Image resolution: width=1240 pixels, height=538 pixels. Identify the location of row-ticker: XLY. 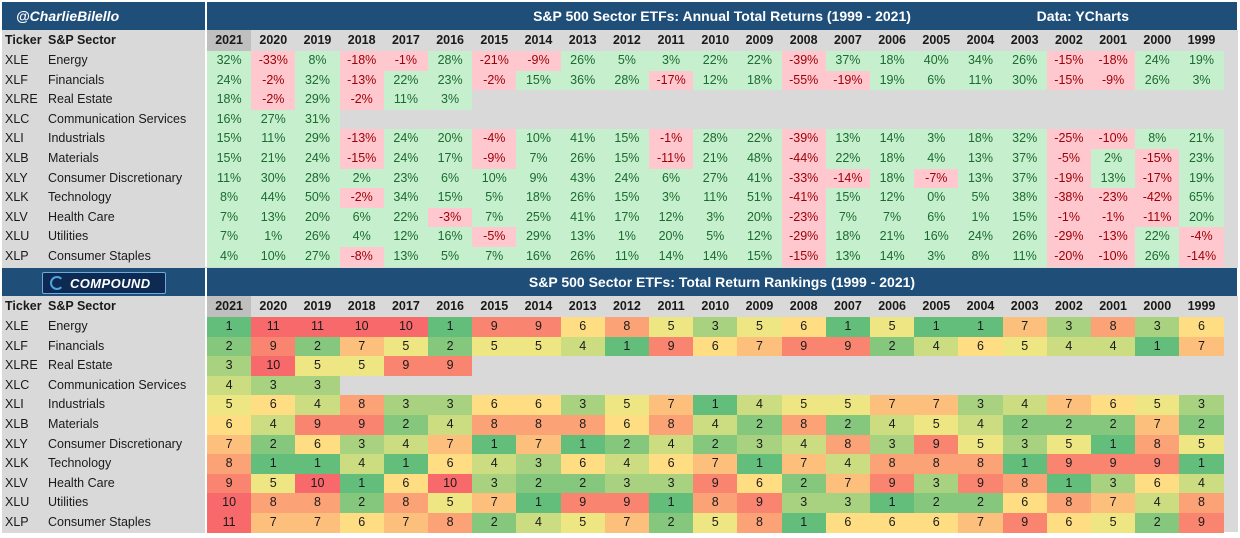
(23, 444).